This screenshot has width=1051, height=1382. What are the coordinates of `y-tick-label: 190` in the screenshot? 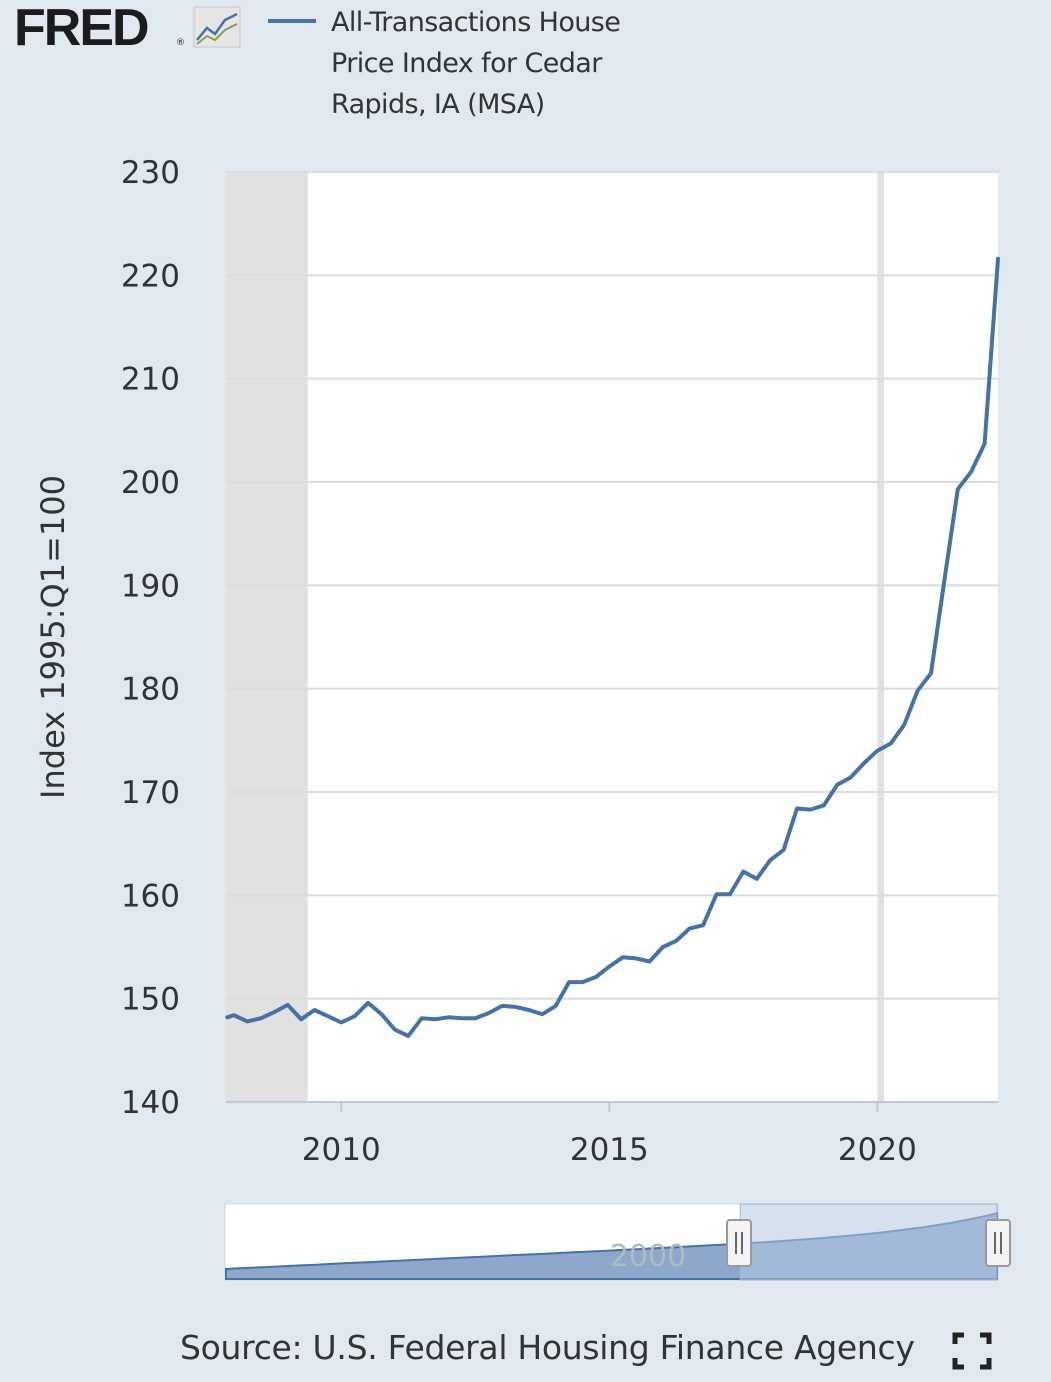 It's located at (150, 586).